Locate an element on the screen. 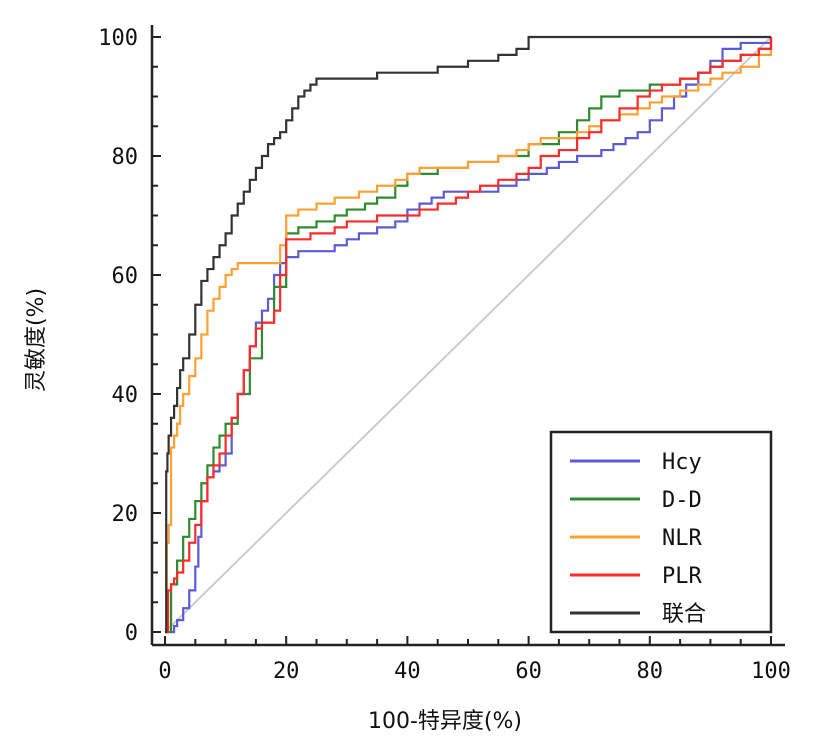  legend-label: D-D is located at coordinates (682, 500).